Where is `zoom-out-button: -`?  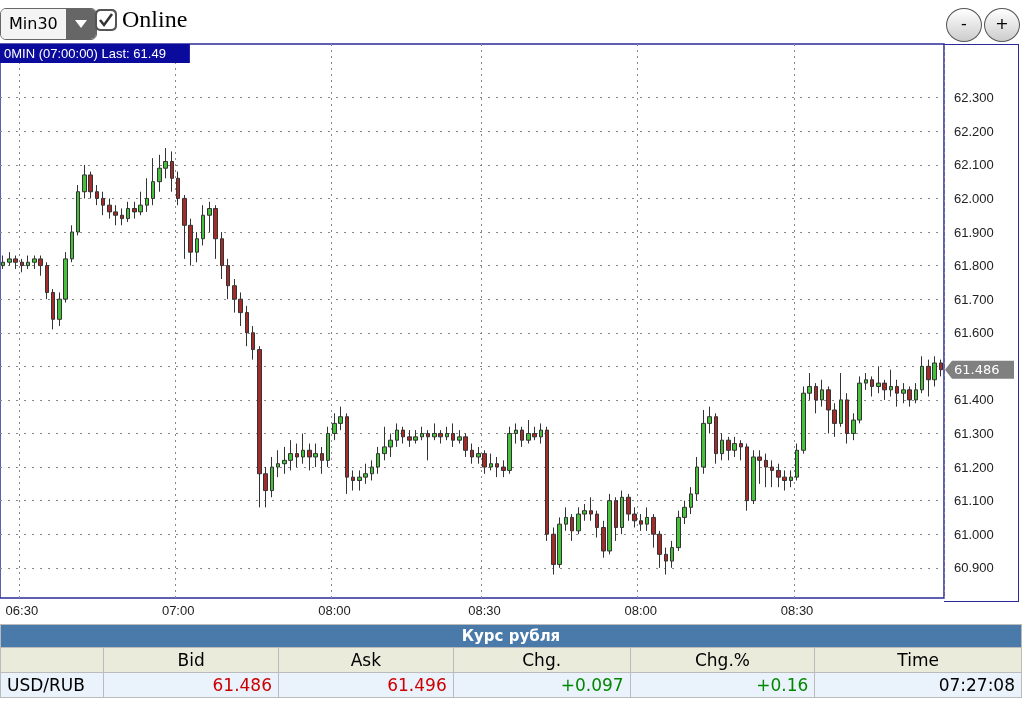 zoom-out-button: - is located at coordinates (964, 25).